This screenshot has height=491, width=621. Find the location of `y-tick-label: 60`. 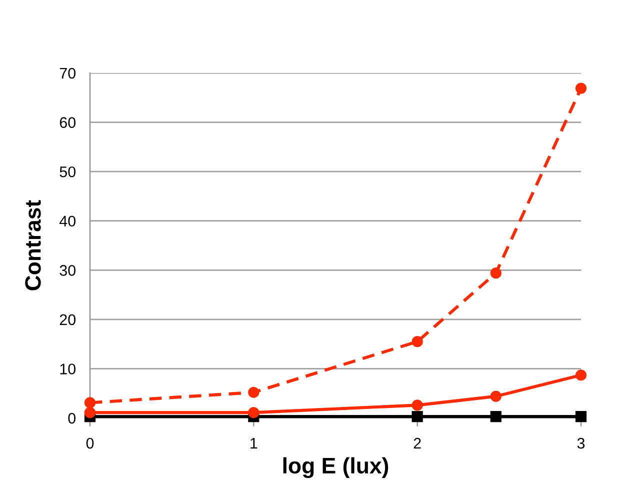

y-tick-label: 60 is located at coordinates (68, 122).